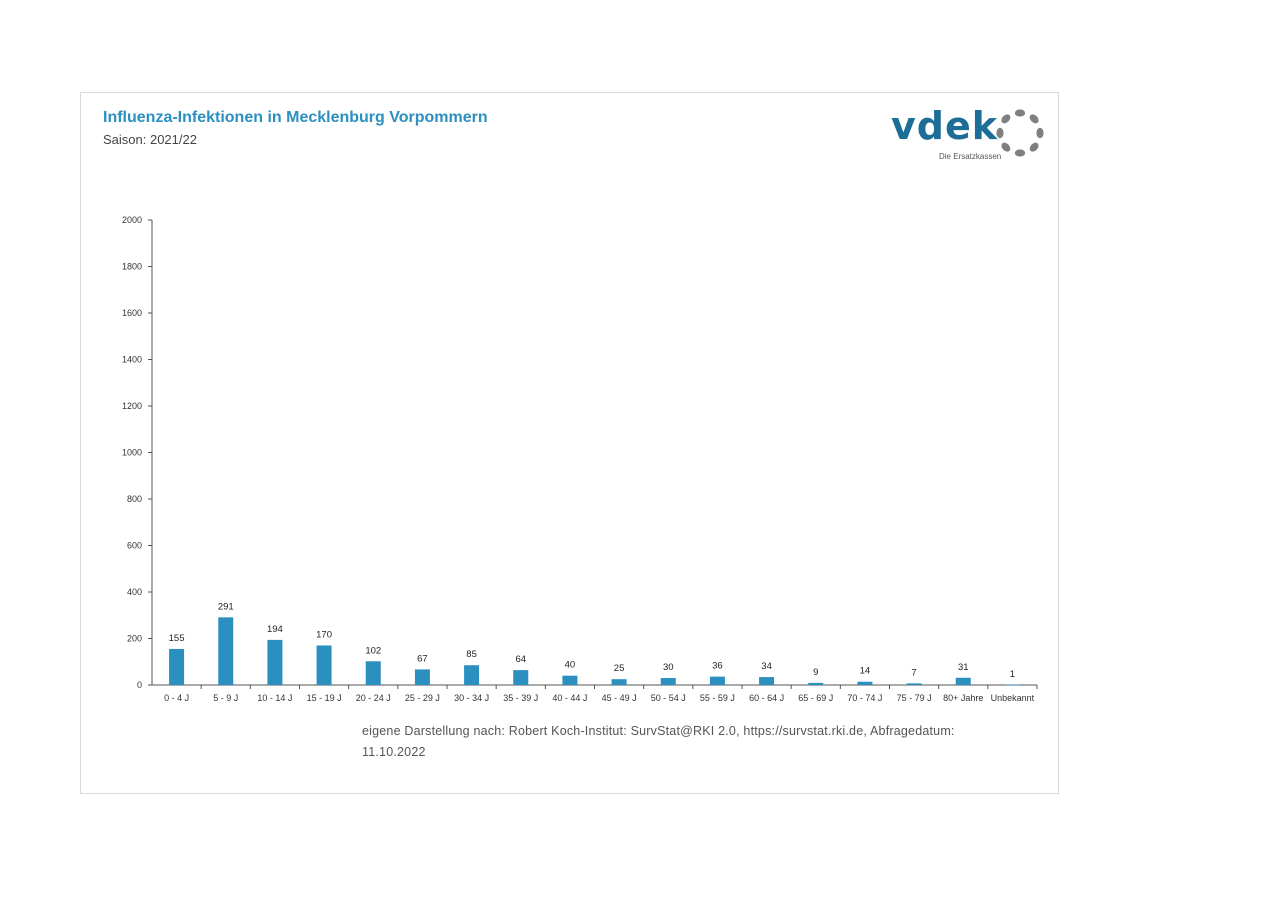 The height and width of the screenshot is (904, 1280). Describe the element at coordinates (225, 698) in the screenshot. I see `x-tick-label: 5 - 9 J` at that location.